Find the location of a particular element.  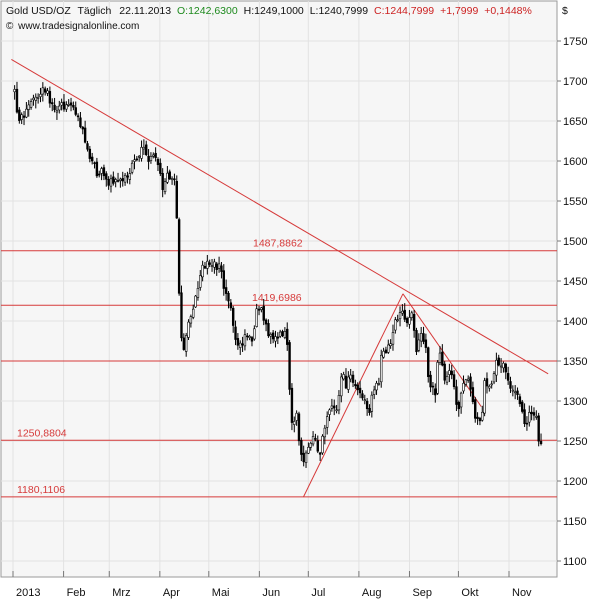

header-date: 22.11.2013 is located at coordinates (145, 11).